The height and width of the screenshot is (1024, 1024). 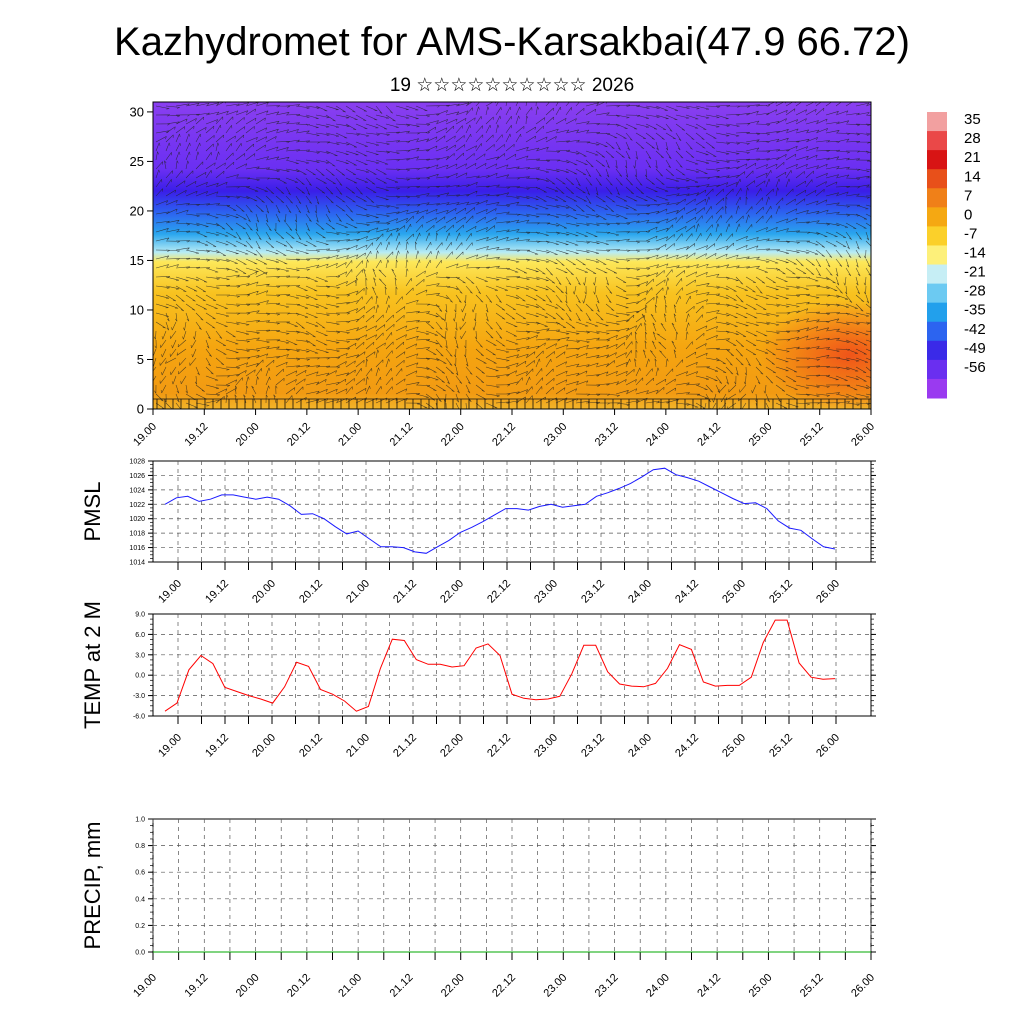 What do you see at coordinates (607, 435) in the screenshot?
I see `cs-x-tick-label: 23.12` at bounding box center [607, 435].